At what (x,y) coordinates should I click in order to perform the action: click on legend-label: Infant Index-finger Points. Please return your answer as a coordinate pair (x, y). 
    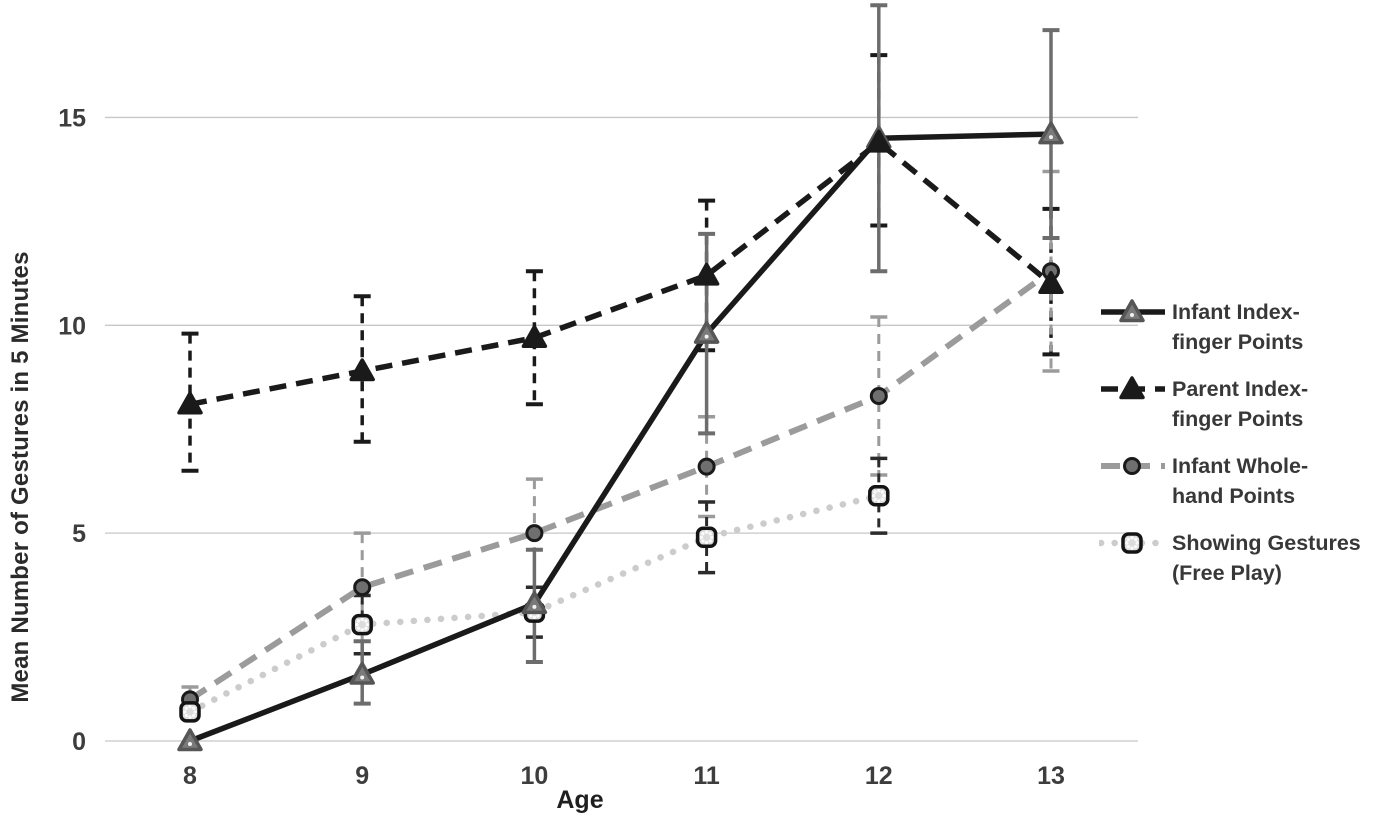
    Looking at the image, I should click on (1238, 327).